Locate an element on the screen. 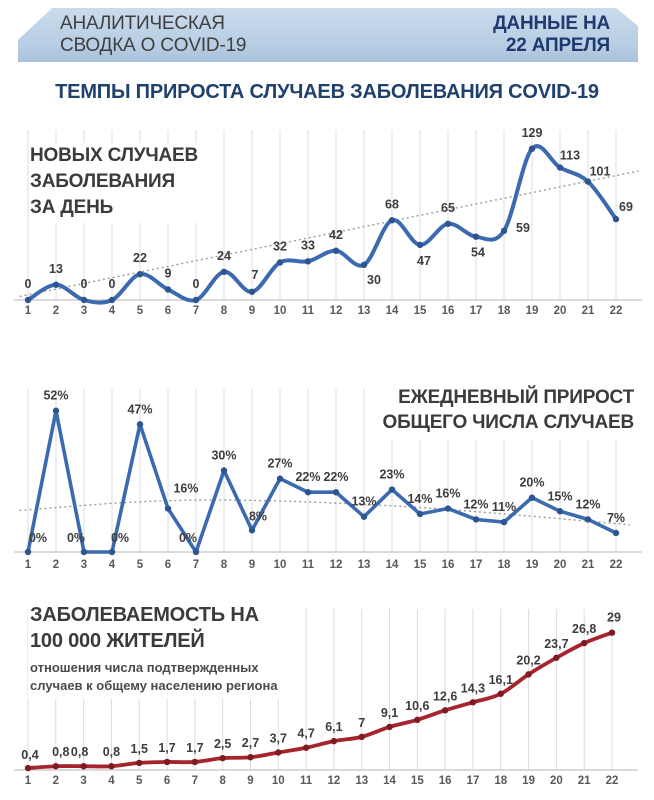  data-label: 12,6 is located at coordinates (445, 696).